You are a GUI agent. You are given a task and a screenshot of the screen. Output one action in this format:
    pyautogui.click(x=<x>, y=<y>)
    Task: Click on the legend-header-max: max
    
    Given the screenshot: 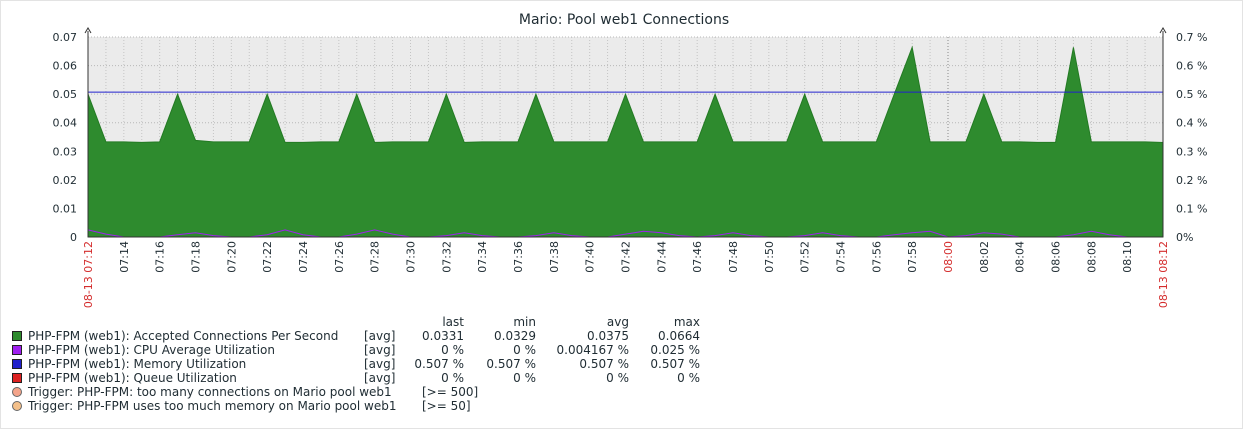 What is the action you would take?
    pyautogui.click(x=686, y=322)
    